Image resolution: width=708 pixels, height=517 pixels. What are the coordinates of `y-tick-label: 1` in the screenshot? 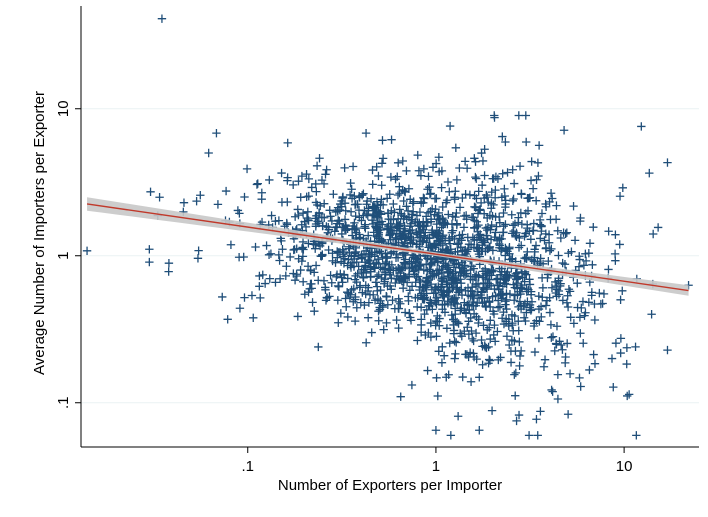 It's located at (63, 256).